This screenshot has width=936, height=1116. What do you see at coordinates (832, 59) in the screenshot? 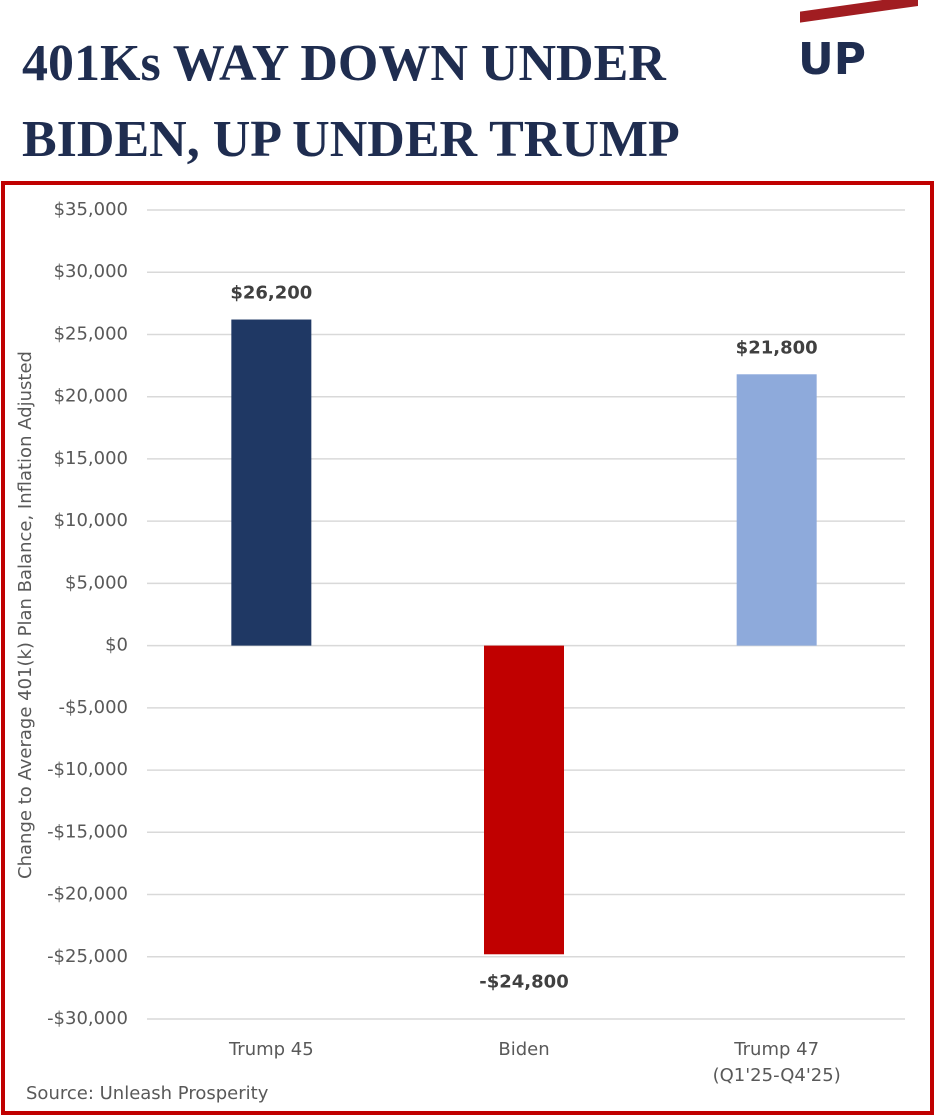
I see `logo-text: UP` at bounding box center [832, 59].